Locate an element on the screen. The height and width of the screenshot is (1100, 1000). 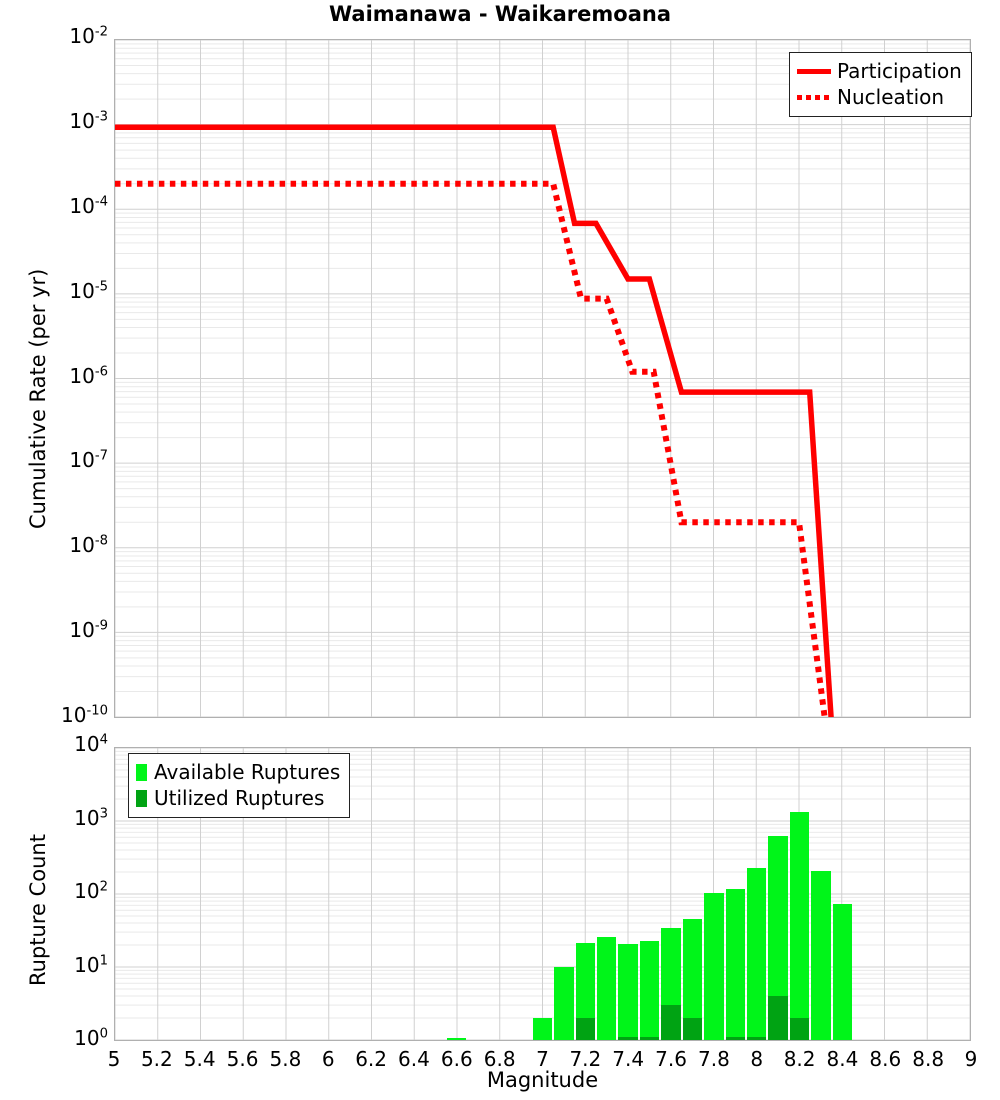
ytick-label: 10⁻⁸ is located at coordinates (88, 545).